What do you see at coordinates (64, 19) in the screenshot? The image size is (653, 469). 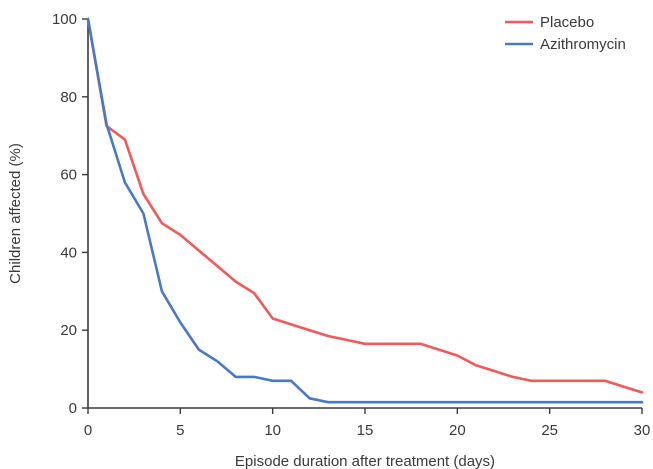 I see `y-tick-label: 100` at bounding box center [64, 19].